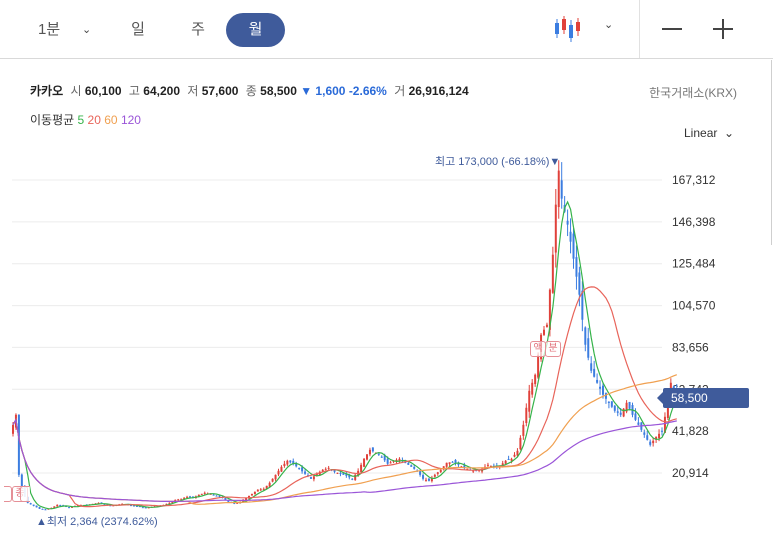 The height and width of the screenshot is (542, 773). Describe the element at coordinates (694, 264) in the screenshot. I see `y-tick-label: 125,484` at that location.